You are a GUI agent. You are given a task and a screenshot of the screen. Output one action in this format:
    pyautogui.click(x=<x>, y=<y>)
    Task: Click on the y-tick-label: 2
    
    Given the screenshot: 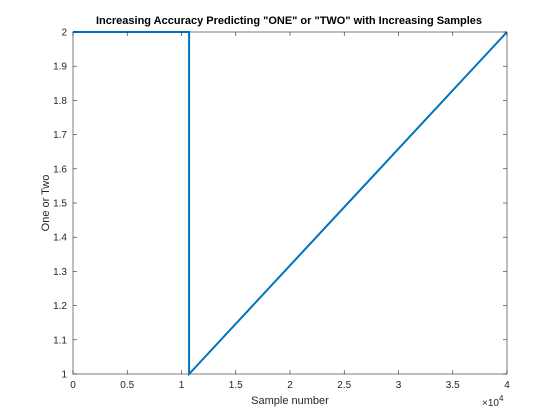 What is the action you would take?
    pyautogui.click(x=64, y=33)
    